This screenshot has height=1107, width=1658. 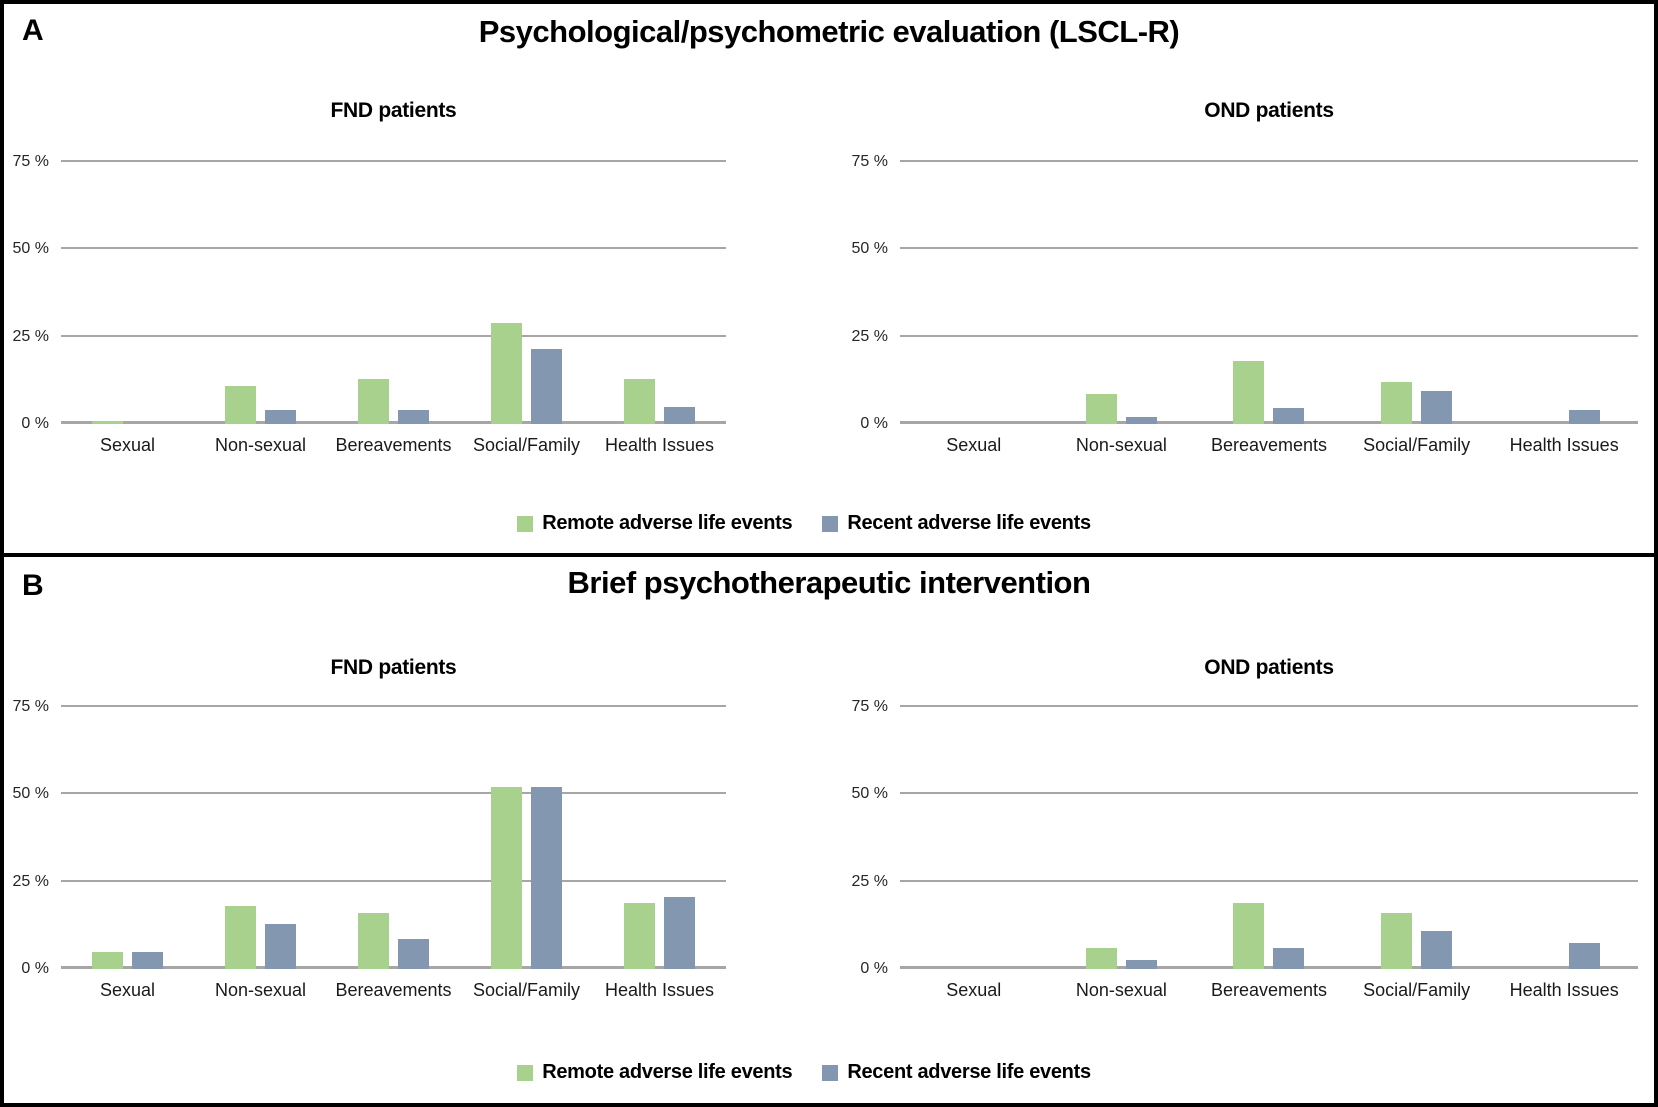 I want to click on legend-label-remote: Remote adverse life events, so click(x=667, y=523).